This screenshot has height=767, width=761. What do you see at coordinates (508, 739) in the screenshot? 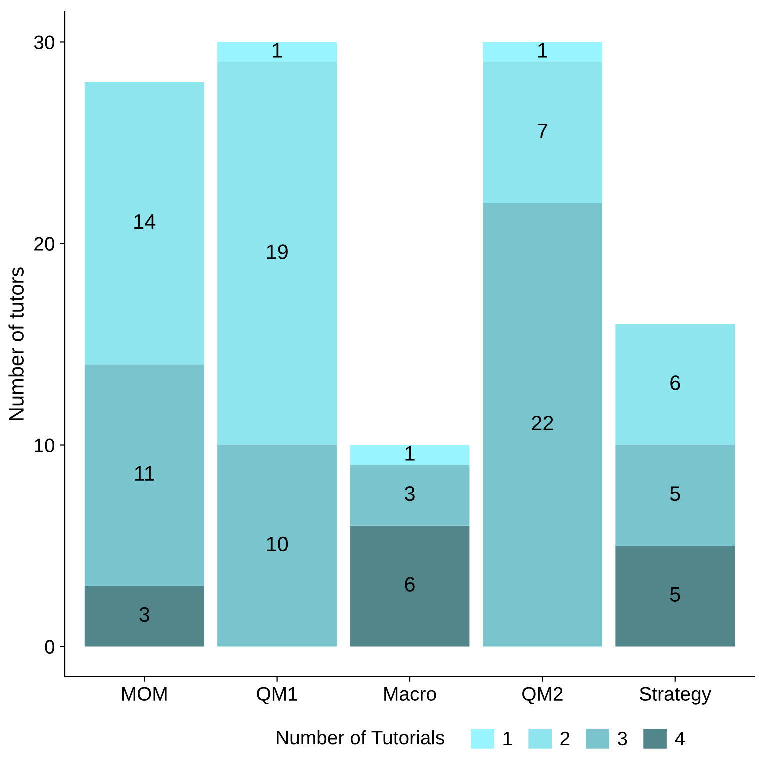
I see `legend-label: 1` at bounding box center [508, 739].